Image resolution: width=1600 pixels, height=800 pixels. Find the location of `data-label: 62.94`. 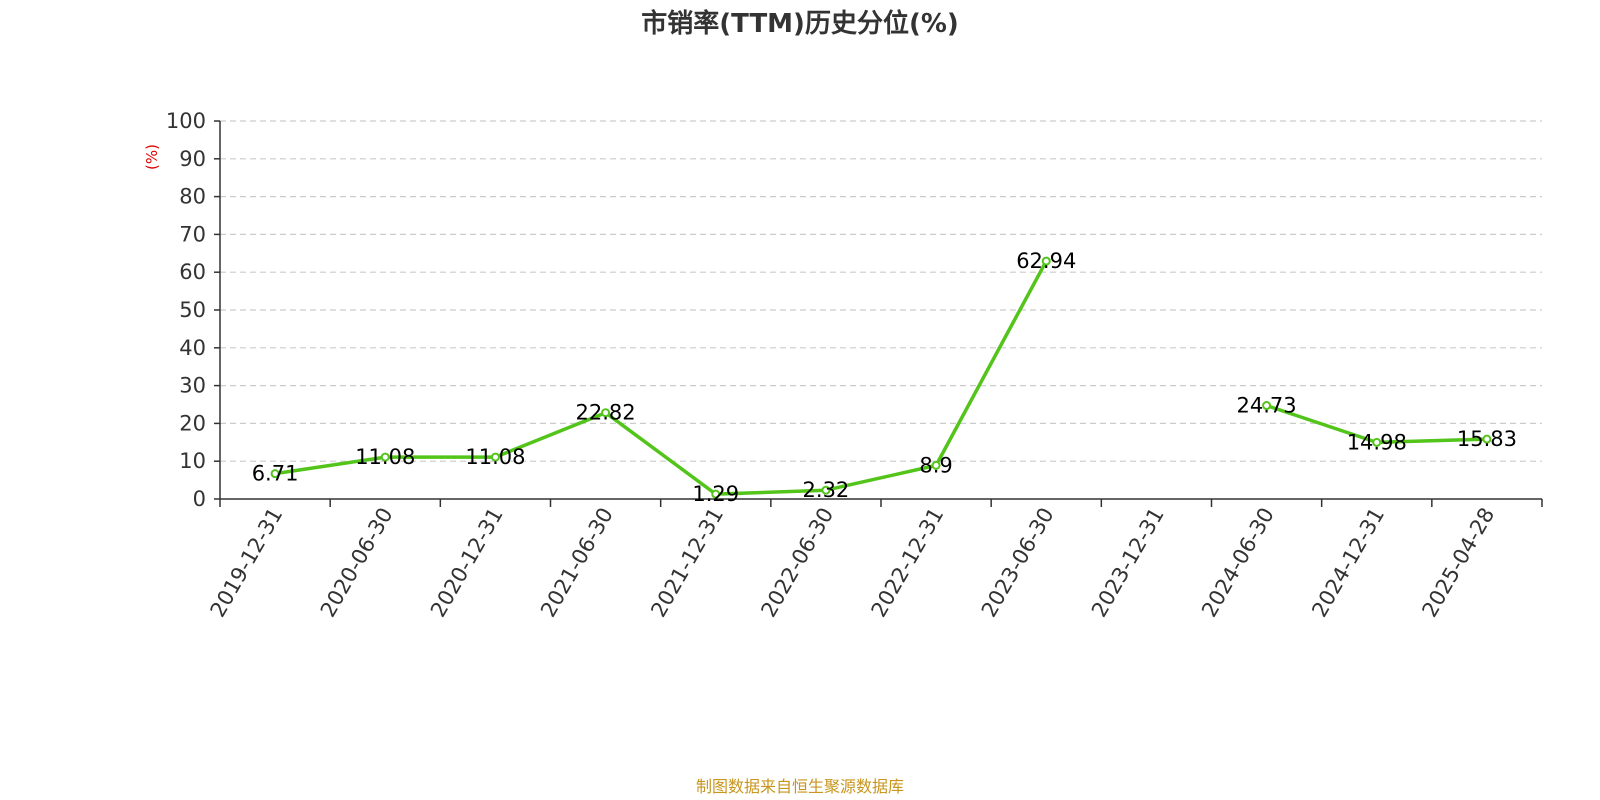

data-label: 62.94 is located at coordinates (1046, 261).